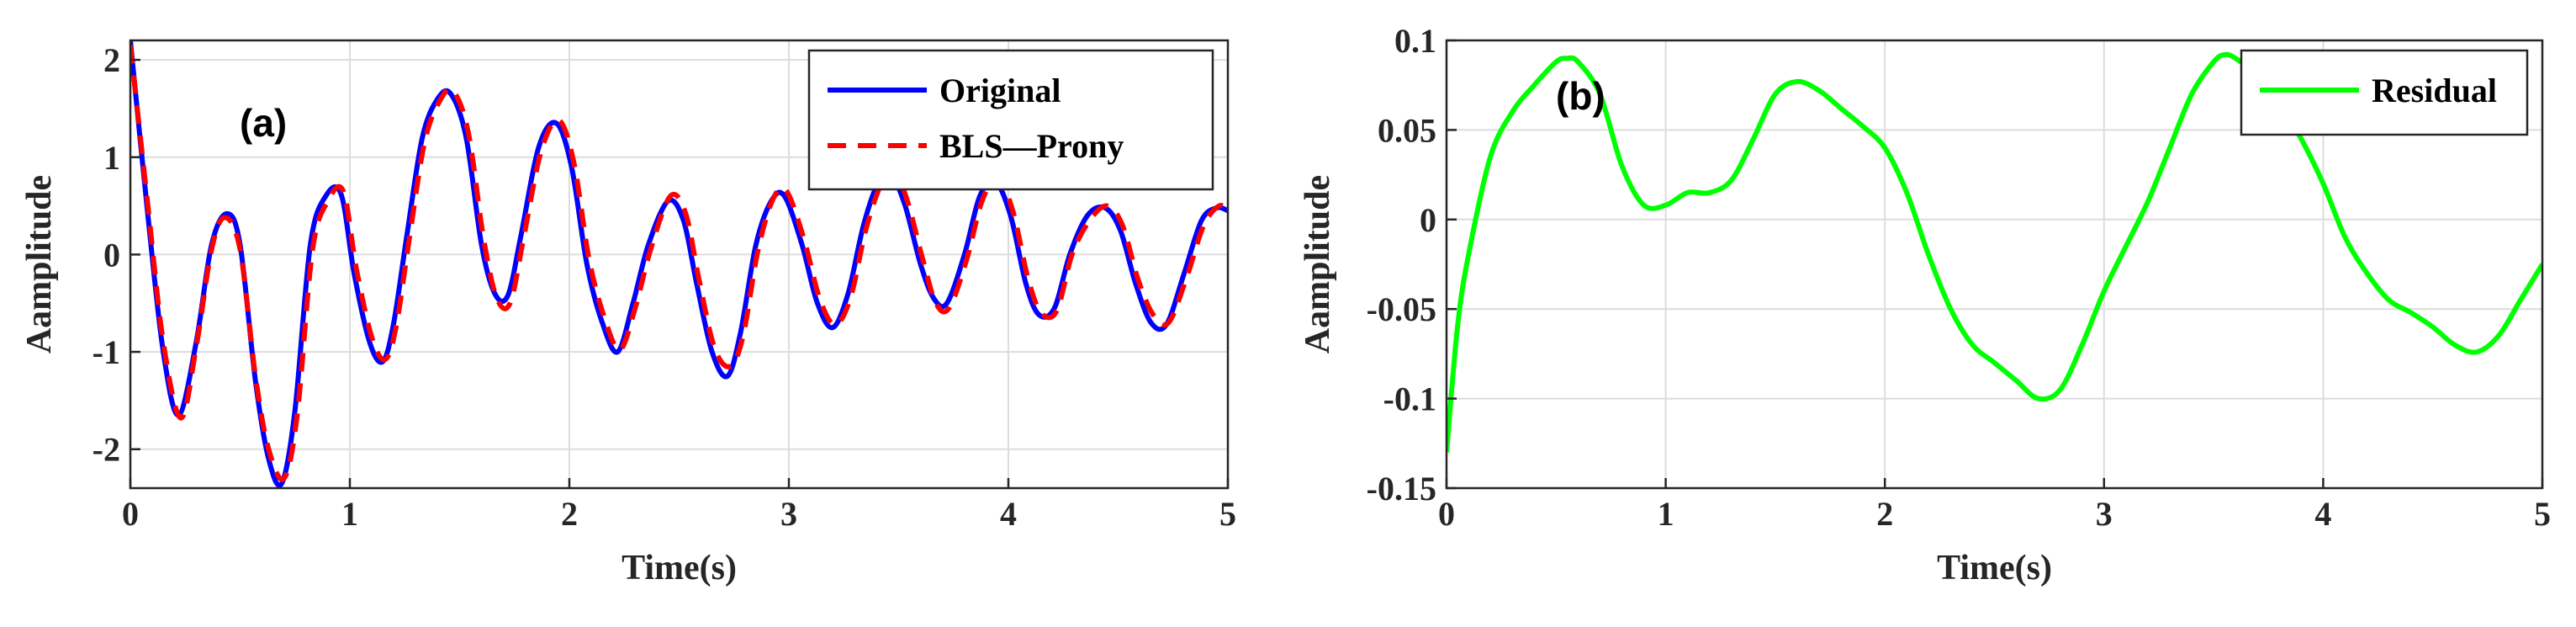 The image size is (2576, 627). What do you see at coordinates (106, 450) in the screenshot?
I see `y-tick-label: -2` at bounding box center [106, 450].